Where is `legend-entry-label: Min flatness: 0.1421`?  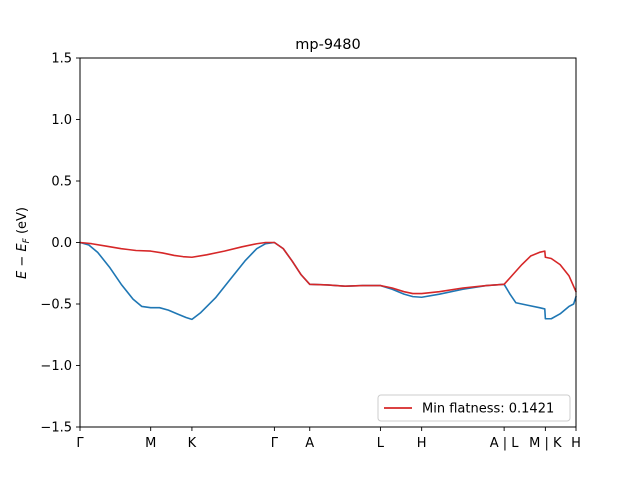
legend-entry-label: Min flatness: 0.1421 is located at coordinates (488, 409).